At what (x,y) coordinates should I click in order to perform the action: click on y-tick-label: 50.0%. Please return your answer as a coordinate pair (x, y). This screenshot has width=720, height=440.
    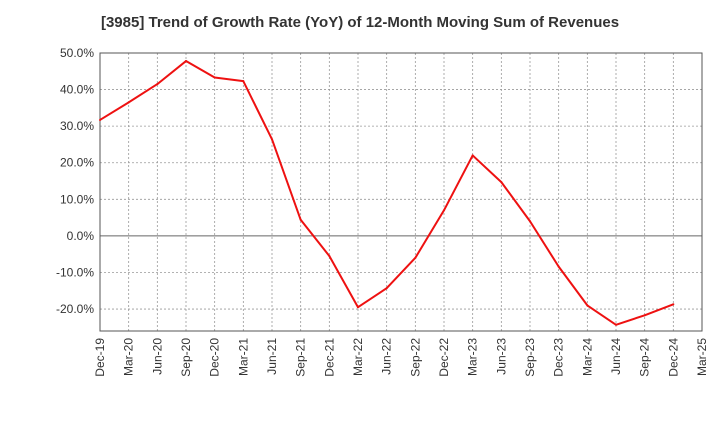
    Looking at the image, I should click on (77, 53).